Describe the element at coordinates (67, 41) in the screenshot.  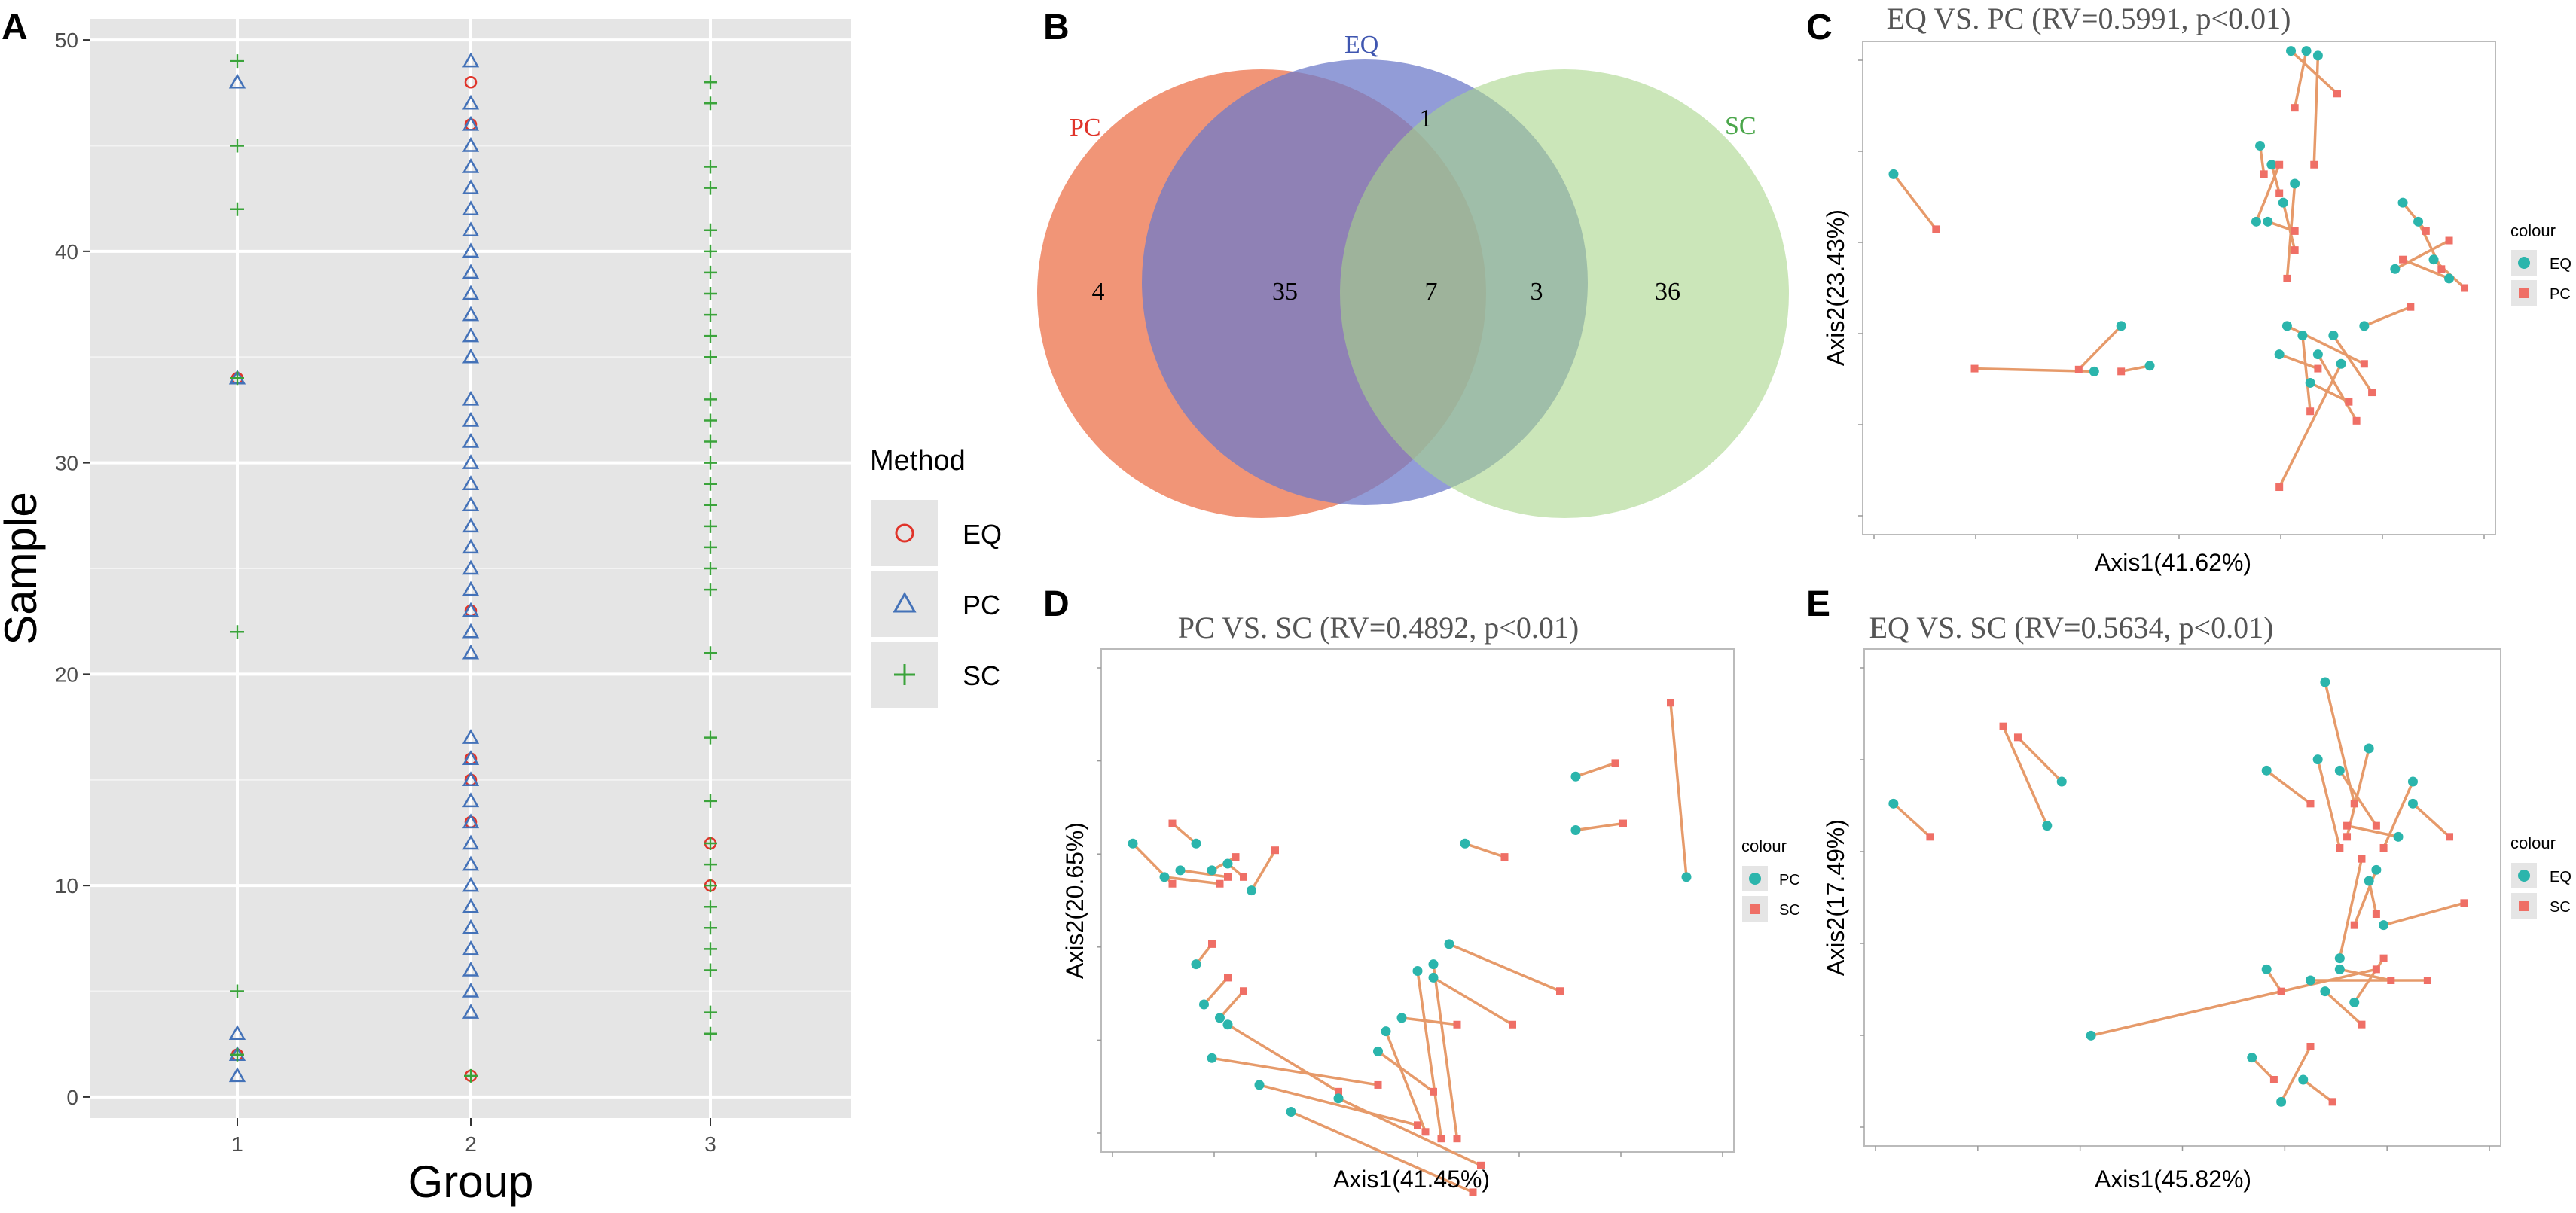
I see `y-tick-label: 50` at that location.